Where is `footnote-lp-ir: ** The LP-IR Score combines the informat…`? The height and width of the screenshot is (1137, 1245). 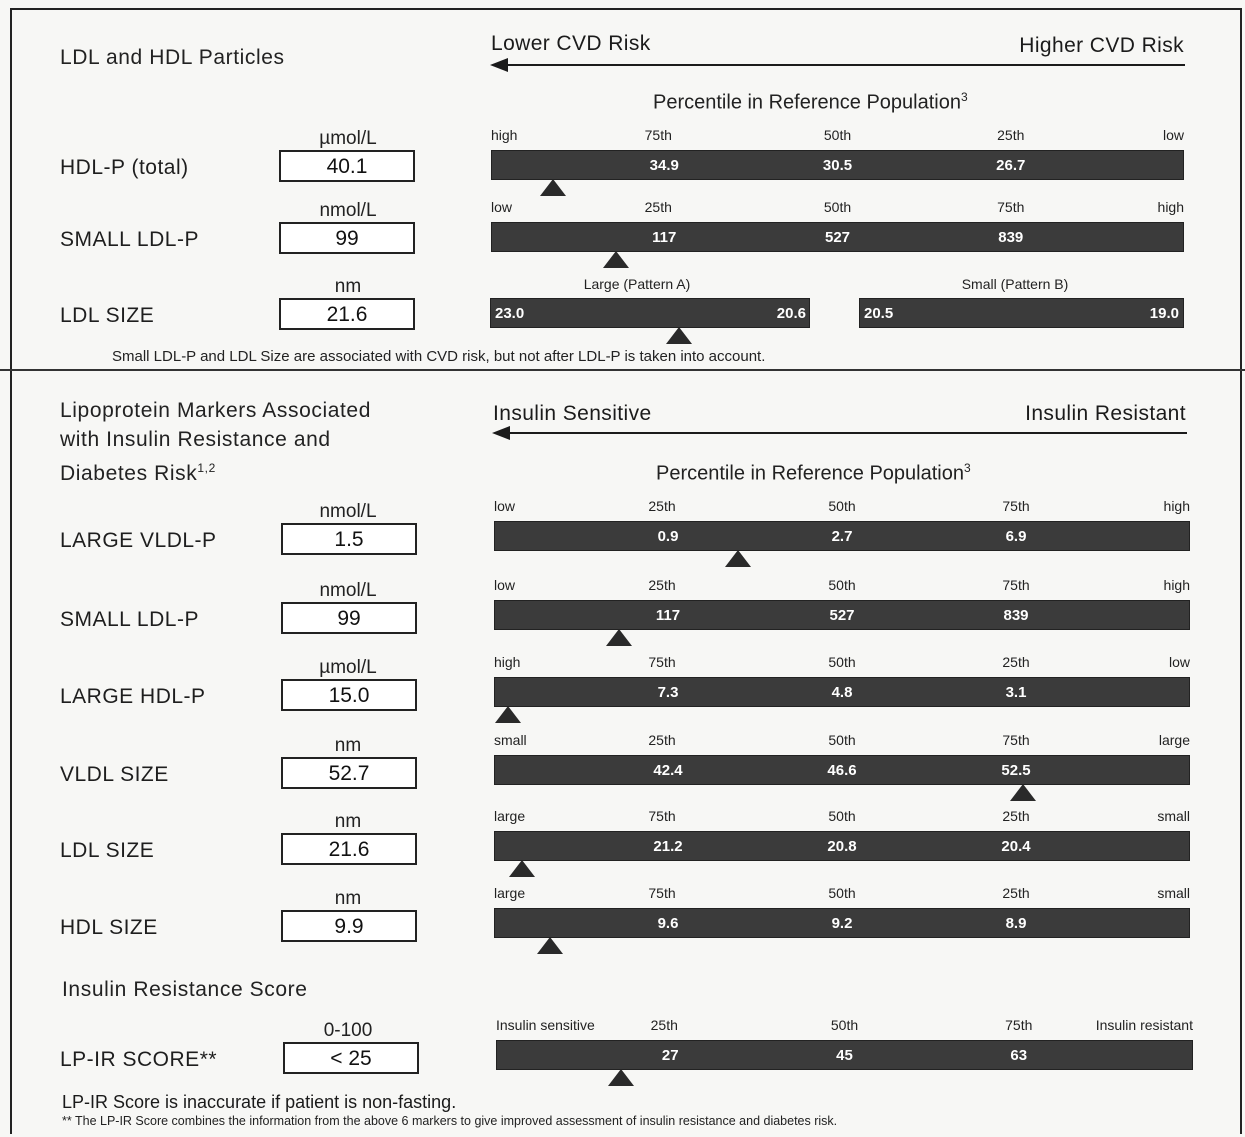 footnote-lp-ir: ** The LP-IR Score combines the informat… is located at coordinates (450, 1121).